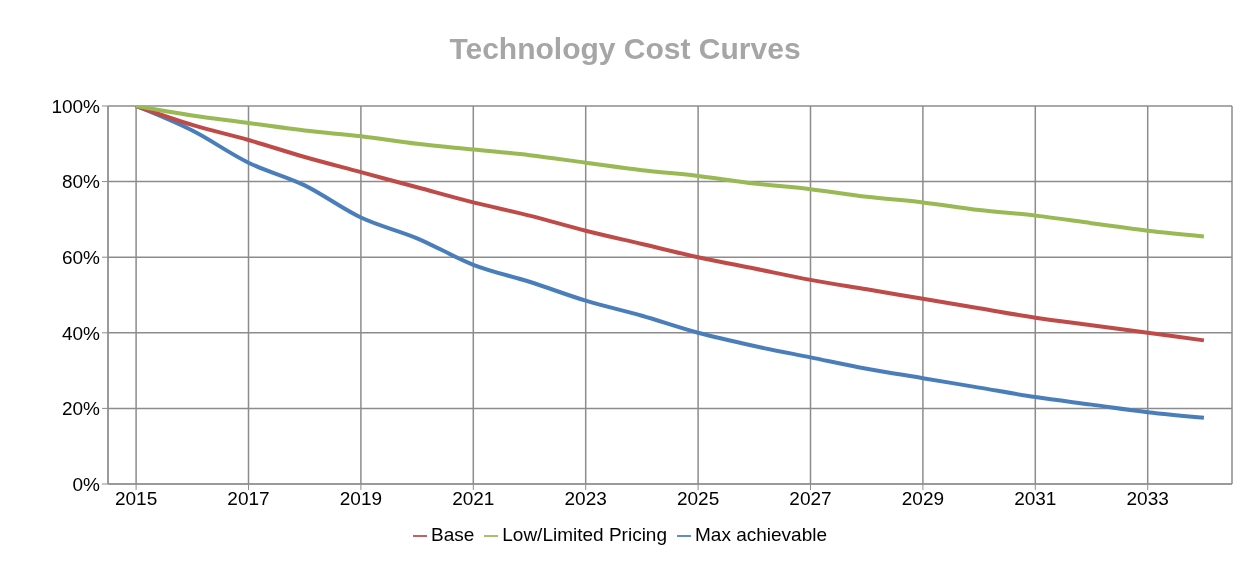 This screenshot has height=564, width=1250. What do you see at coordinates (81, 333) in the screenshot?
I see `y-tick-label: 40%` at bounding box center [81, 333].